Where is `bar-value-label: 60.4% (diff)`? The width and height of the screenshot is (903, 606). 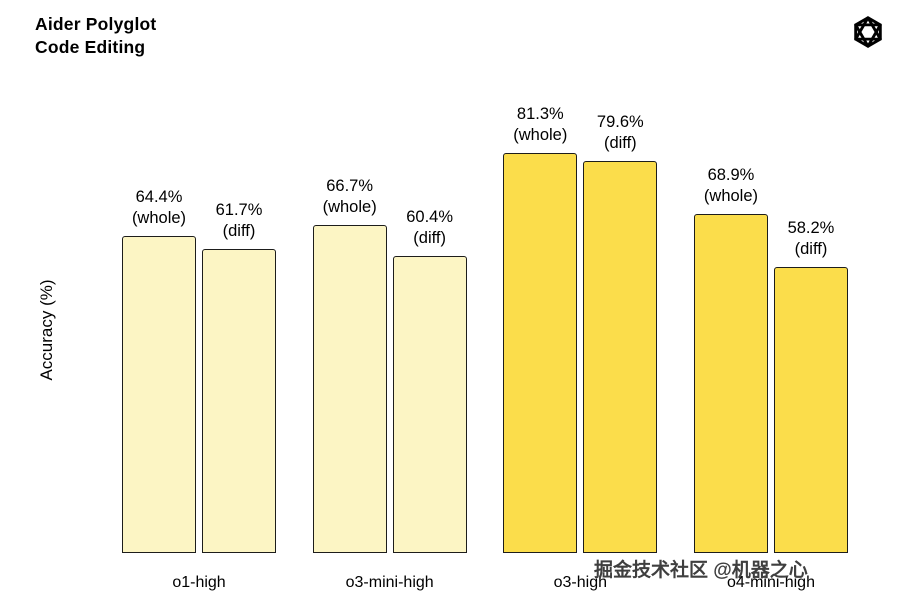 bar-value-label: 60.4% (diff) is located at coordinates (429, 228).